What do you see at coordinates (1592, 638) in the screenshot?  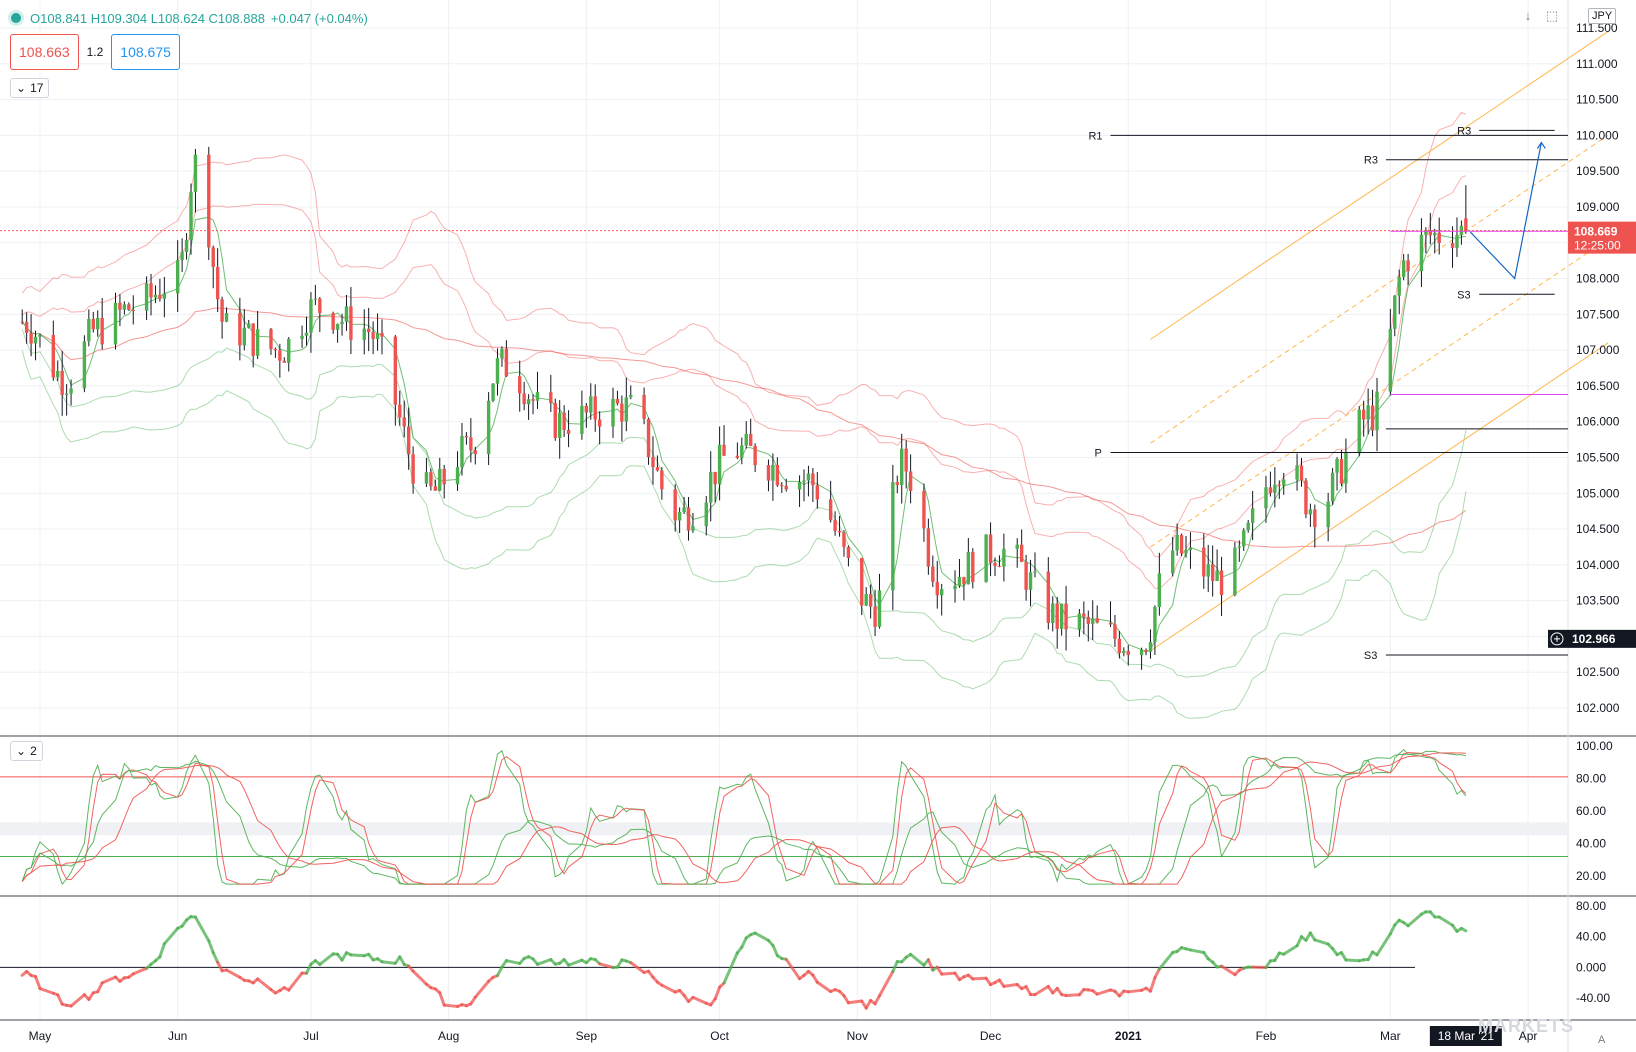 I see `crosshair-price-badge` at bounding box center [1592, 638].